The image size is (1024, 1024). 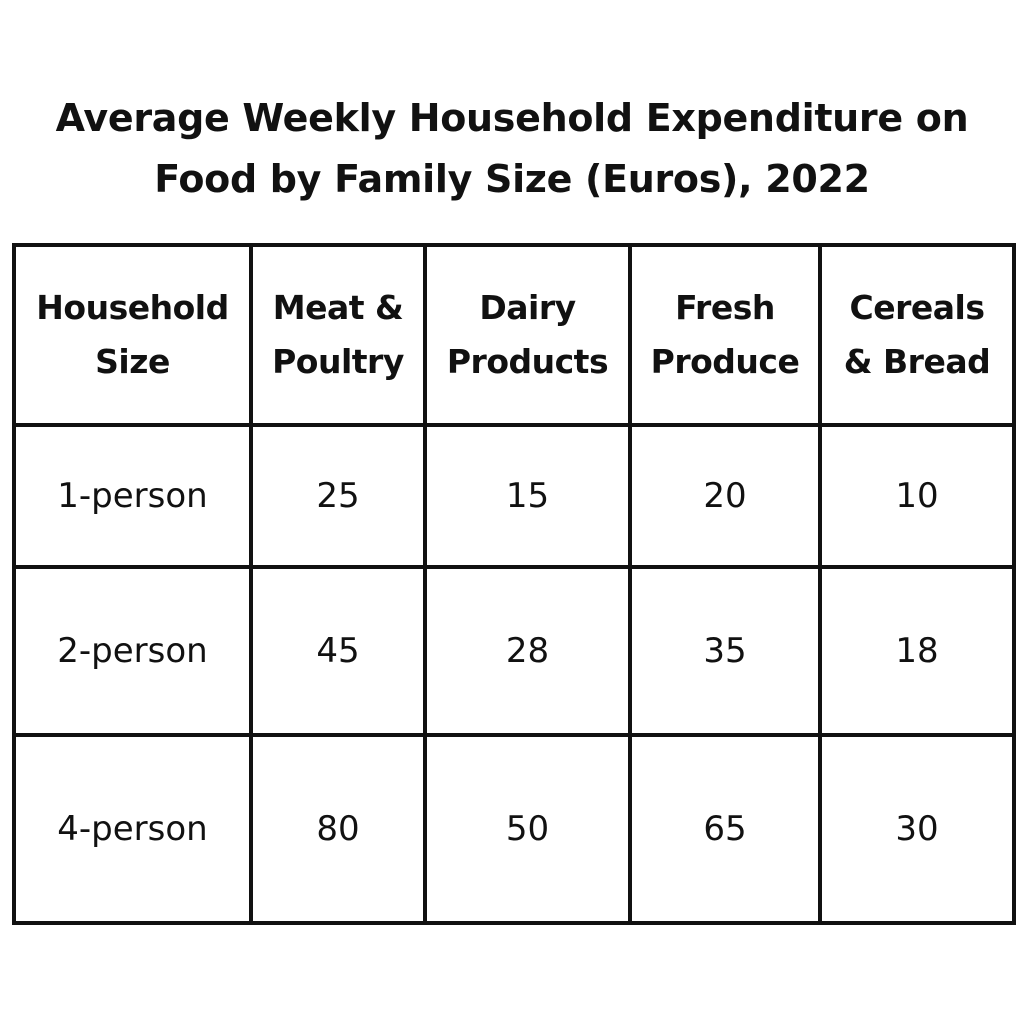 I want to click on column-header-household-size: Household Size, so click(x=132, y=335).